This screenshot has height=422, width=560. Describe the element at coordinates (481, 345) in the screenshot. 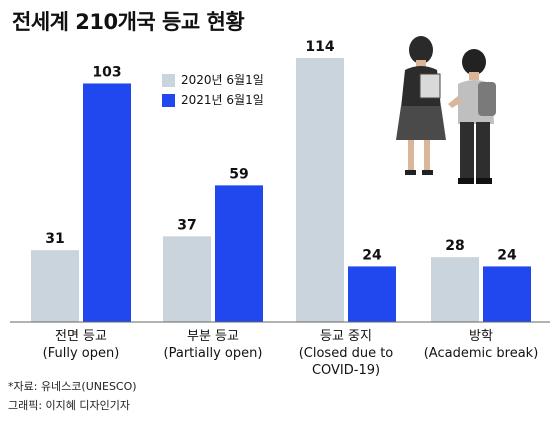

I see `category-label-3: 방학 (Academic break)` at that location.